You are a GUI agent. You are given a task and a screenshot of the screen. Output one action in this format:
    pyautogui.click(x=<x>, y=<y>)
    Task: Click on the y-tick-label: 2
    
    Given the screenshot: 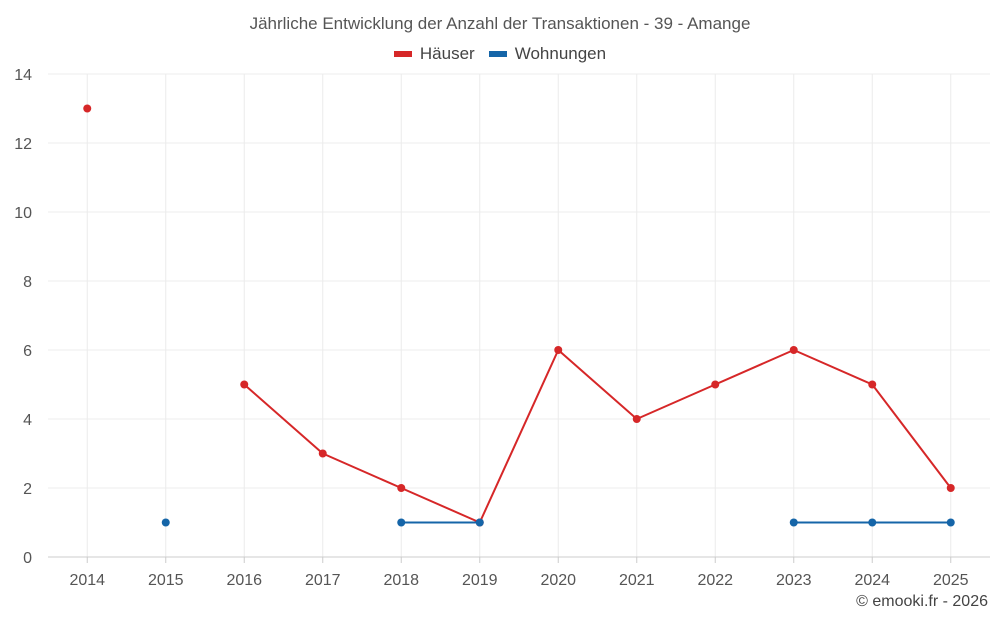 What is the action you would take?
    pyautogui.click(x=27, y=489)
    